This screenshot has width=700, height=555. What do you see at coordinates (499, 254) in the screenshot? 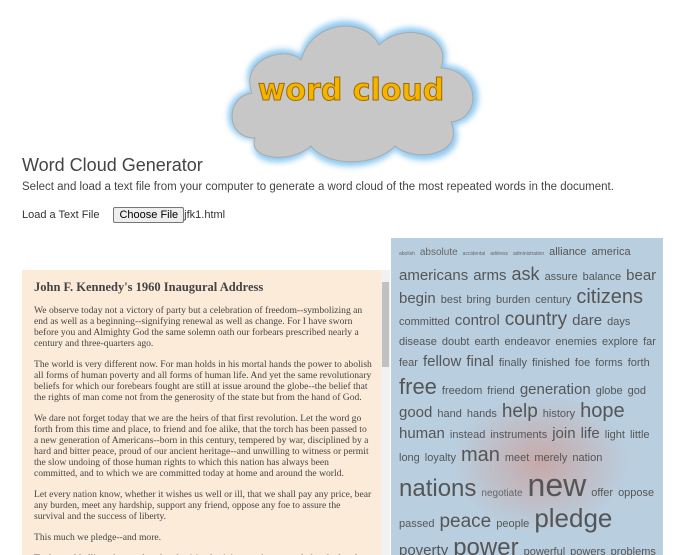
I see `cloud-word: address` at bounding box center [499, 254].